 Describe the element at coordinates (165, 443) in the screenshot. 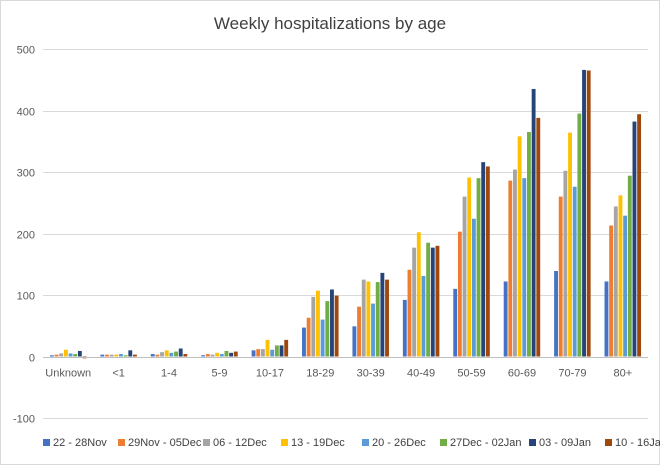

I see `legend-label: 29Nov - 05Dec` at that location.